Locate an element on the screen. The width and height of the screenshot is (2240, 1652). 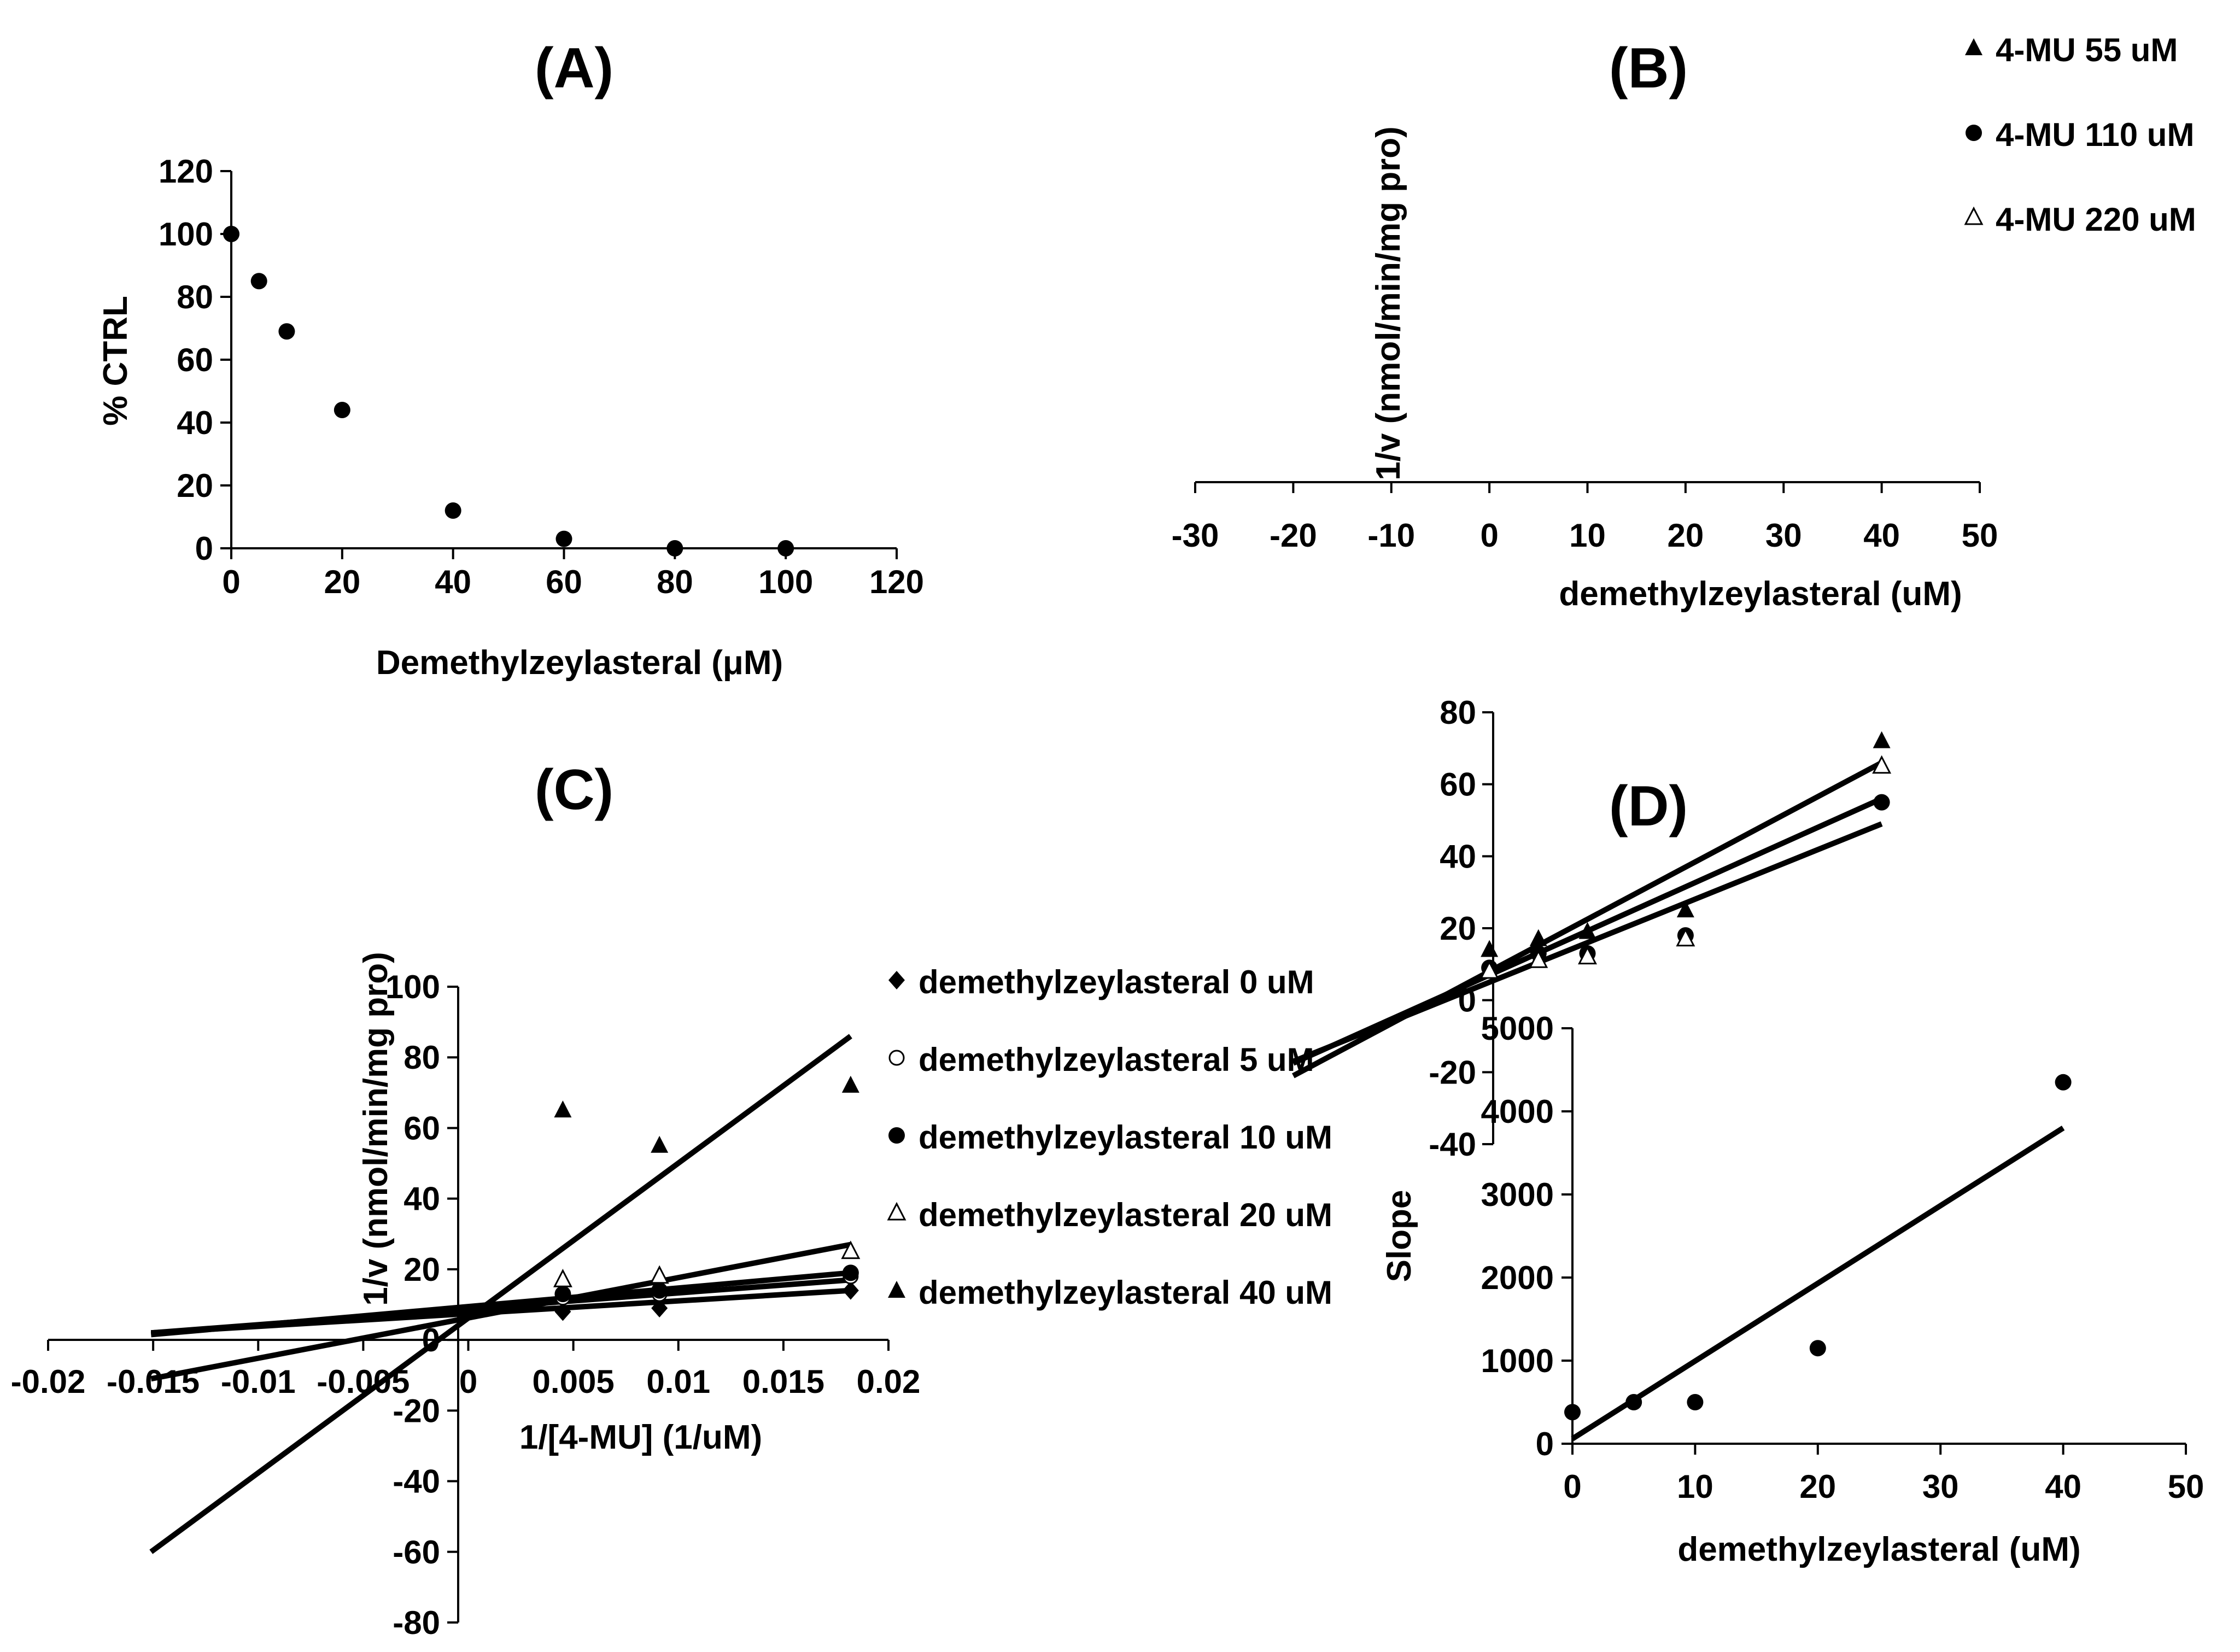
y-tick-label: 4000 is located at coordinates (1517, 1111).